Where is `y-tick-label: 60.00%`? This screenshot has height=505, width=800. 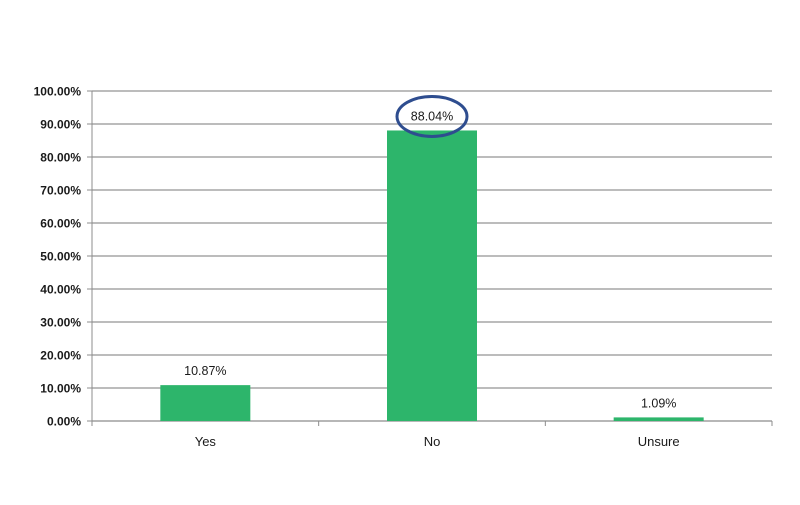
y-tick-label: 60.00% is located at coordinates (60, 224).